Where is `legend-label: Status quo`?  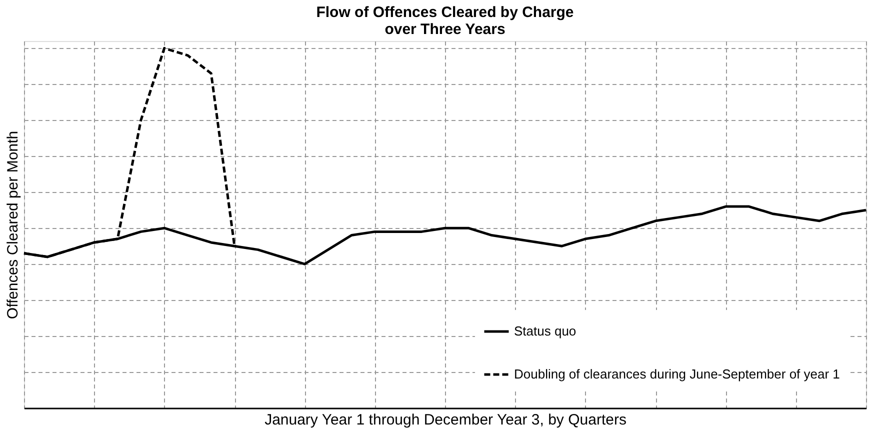
legend-label: Status quo is located at coordinates (545, 331).